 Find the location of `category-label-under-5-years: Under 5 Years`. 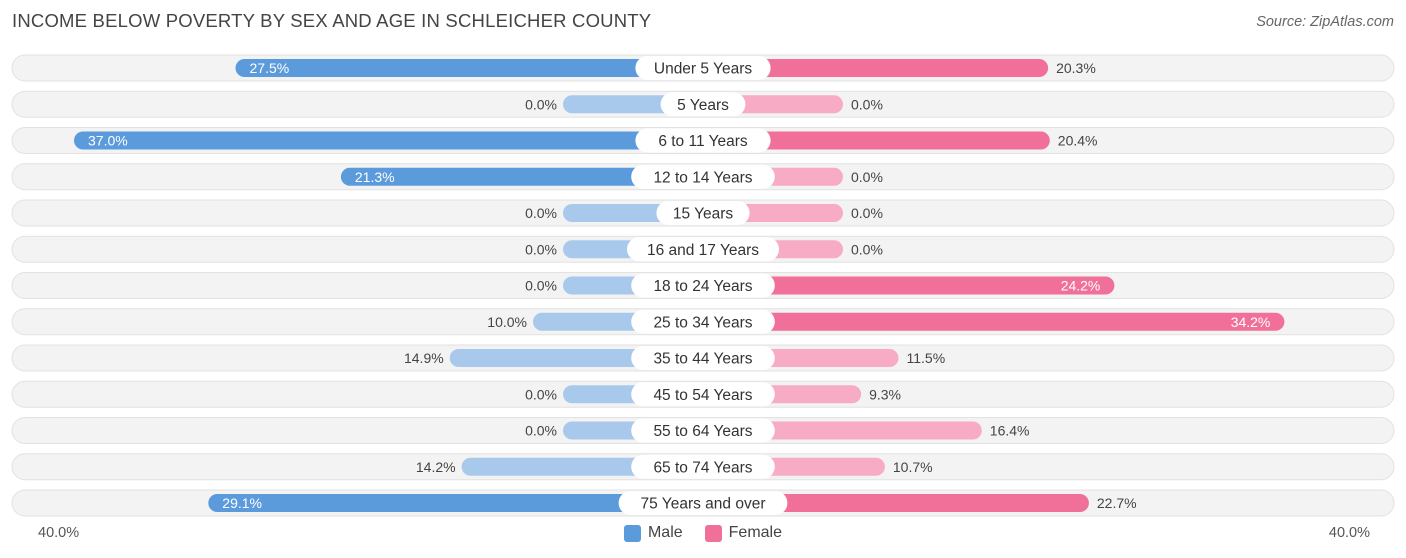

category-label-under-5-years: Under 5 Years is located at coordinates (703, 69).